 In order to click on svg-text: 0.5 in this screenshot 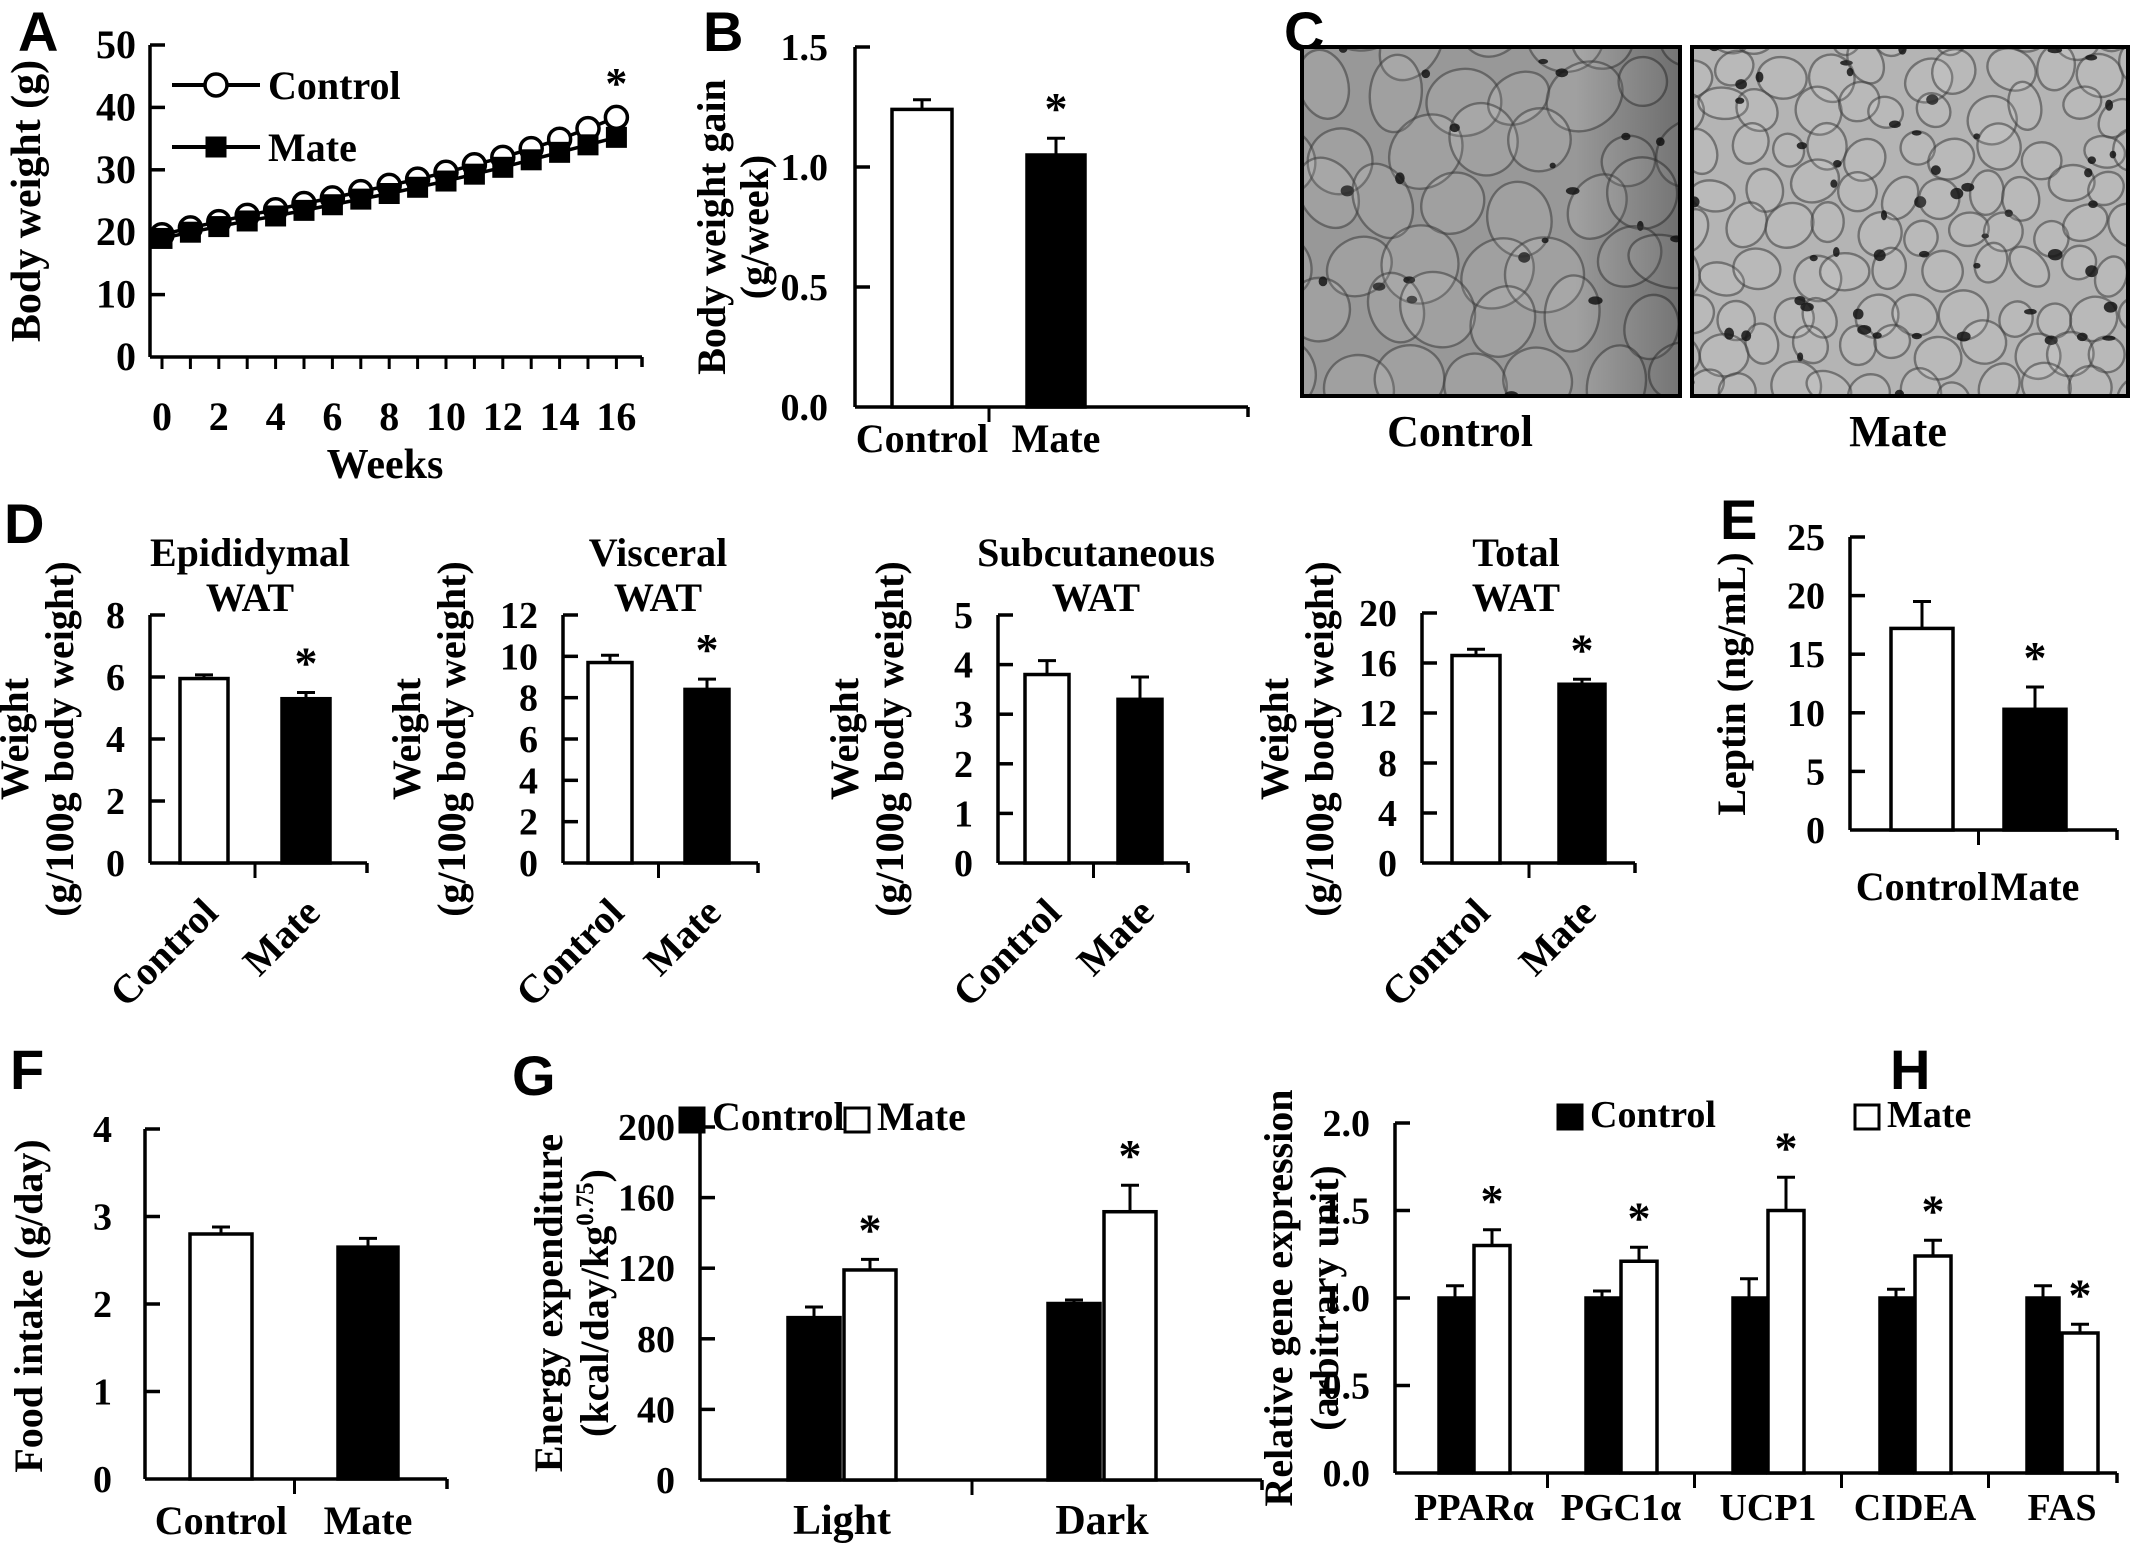, I will do `click(1347, 1387)`.